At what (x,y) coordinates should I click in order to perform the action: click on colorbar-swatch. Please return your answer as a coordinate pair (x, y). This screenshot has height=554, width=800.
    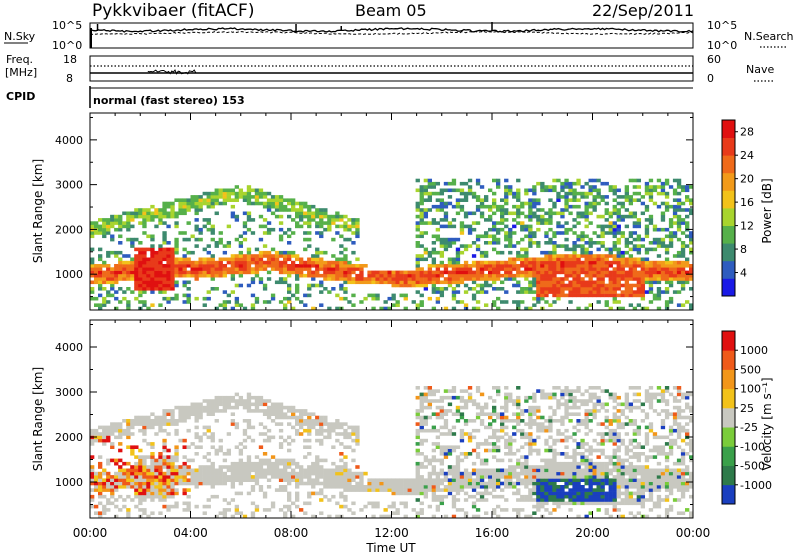
    Looking at the image, I should click on (728, 129).